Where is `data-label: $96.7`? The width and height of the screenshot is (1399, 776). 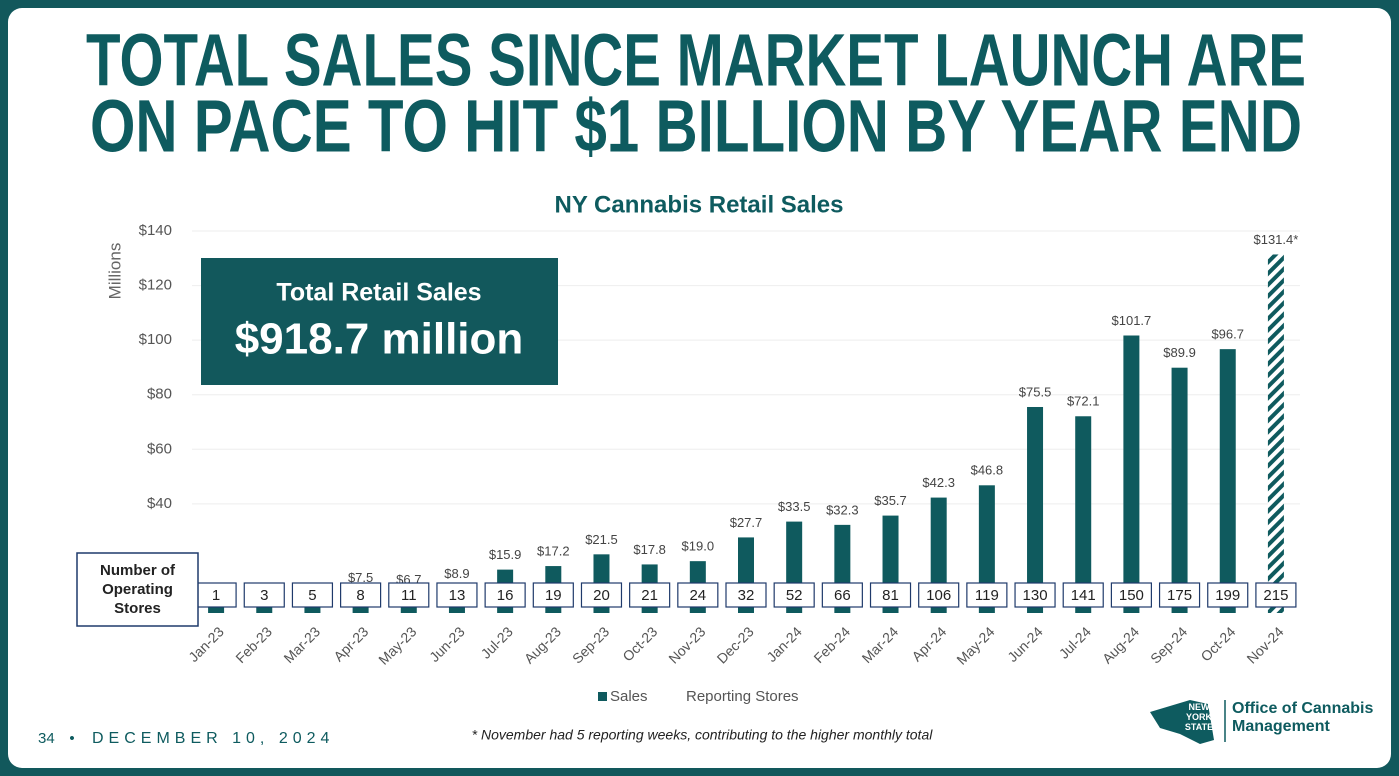 data-label: $96.7 is located at coordinates (1227, 334).